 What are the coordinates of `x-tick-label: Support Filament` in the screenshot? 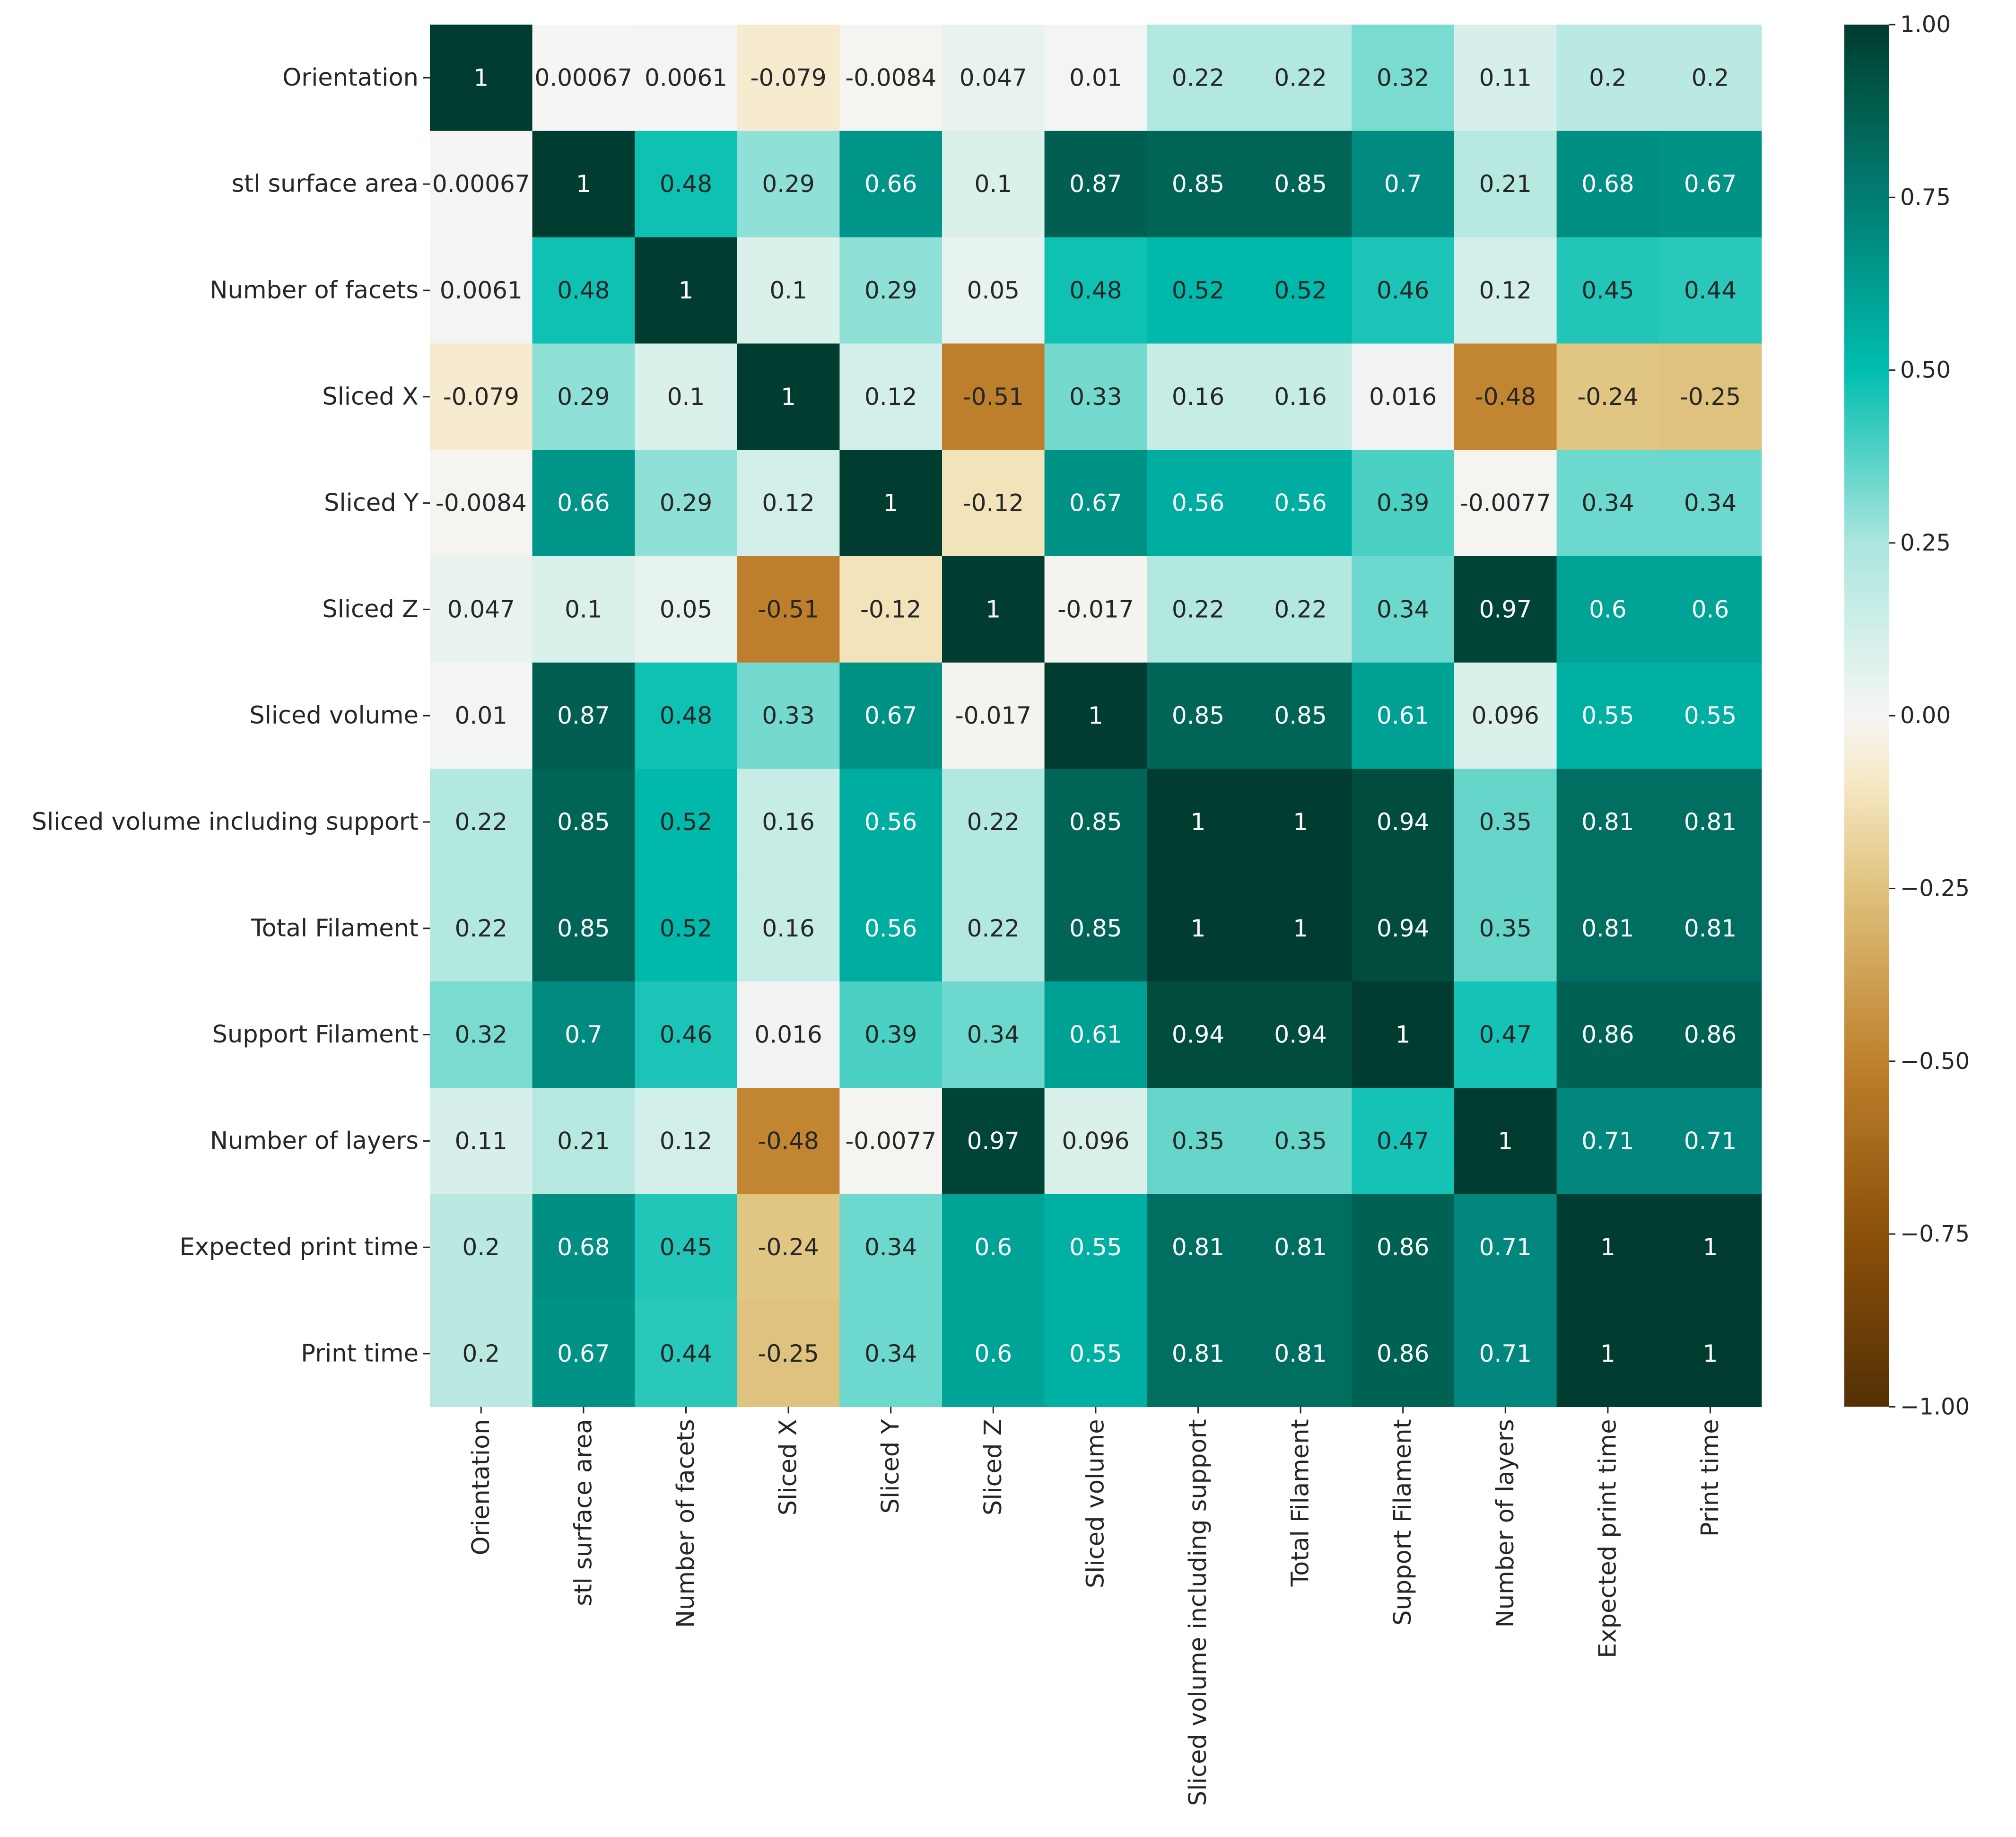 It's located at (1403, 1522).